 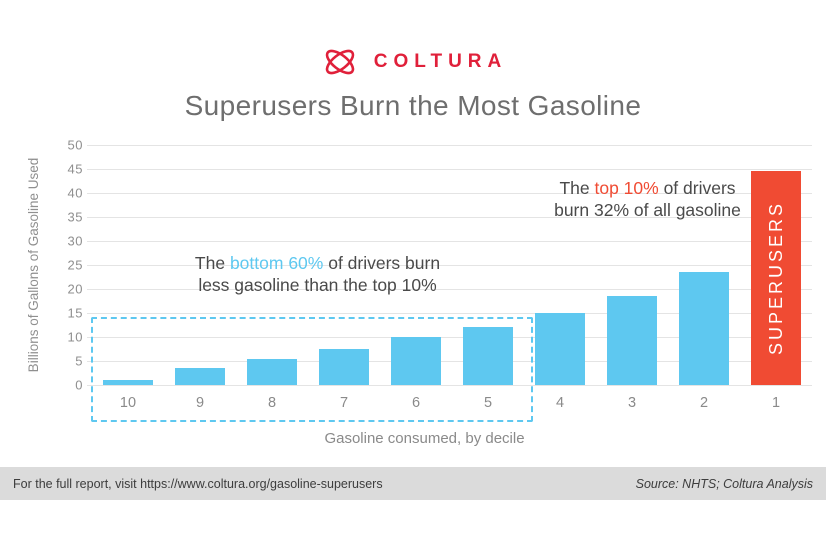 What do you see at coordinates (75, 193) in the screenshot?
I see `y-tick-label-40: 40` at bounding box center [75, 193].